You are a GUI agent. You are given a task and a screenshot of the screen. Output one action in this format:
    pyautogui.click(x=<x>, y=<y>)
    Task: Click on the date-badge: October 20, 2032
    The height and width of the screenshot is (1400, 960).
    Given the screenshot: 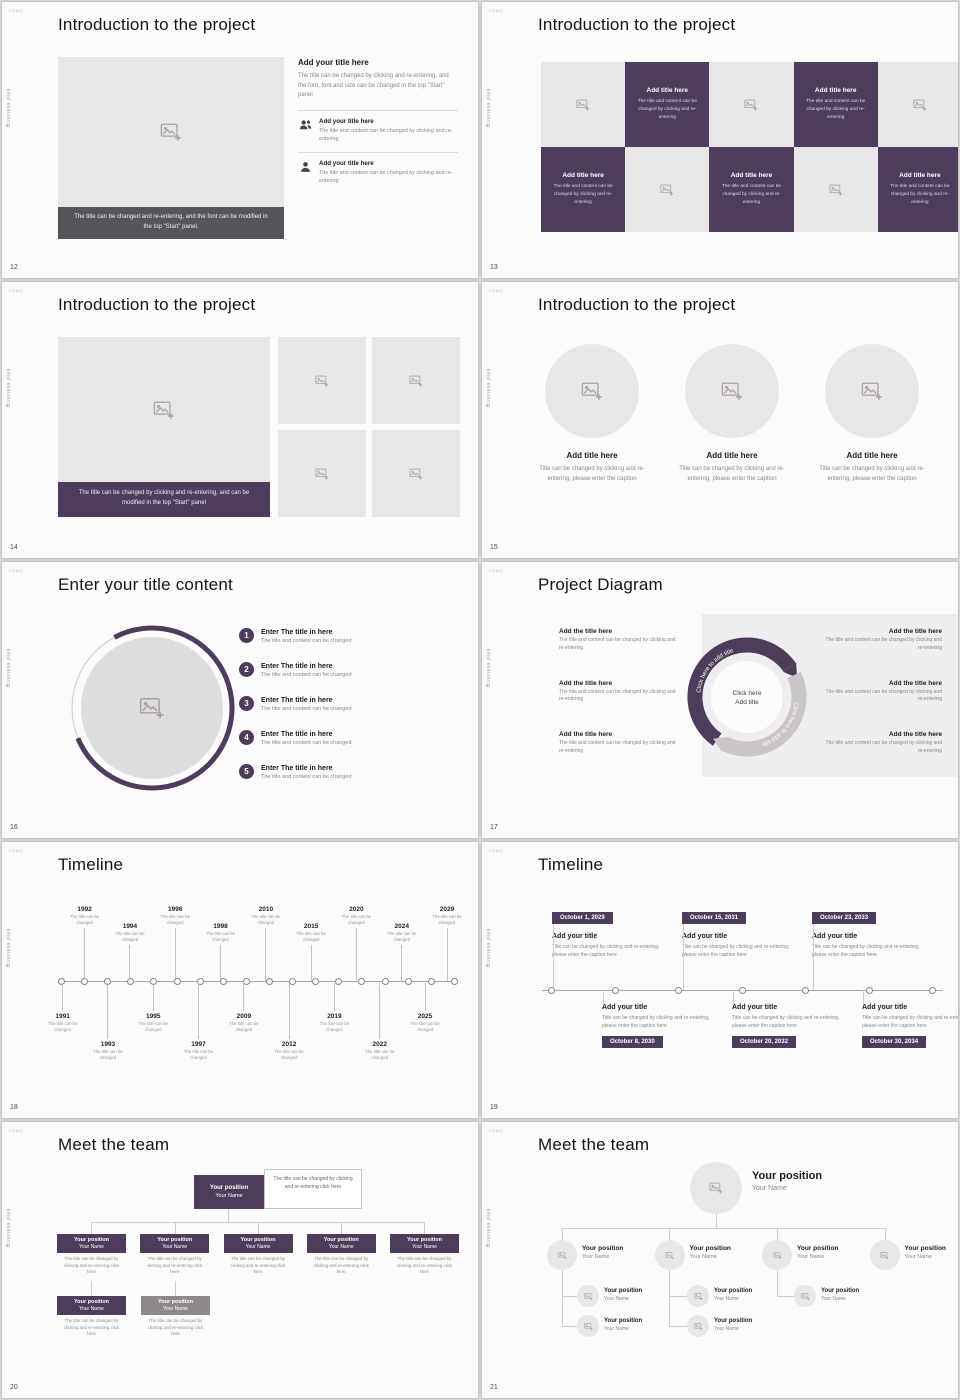 What is the action you would take?
    pyautogui.click(x=764, y=1042)
    